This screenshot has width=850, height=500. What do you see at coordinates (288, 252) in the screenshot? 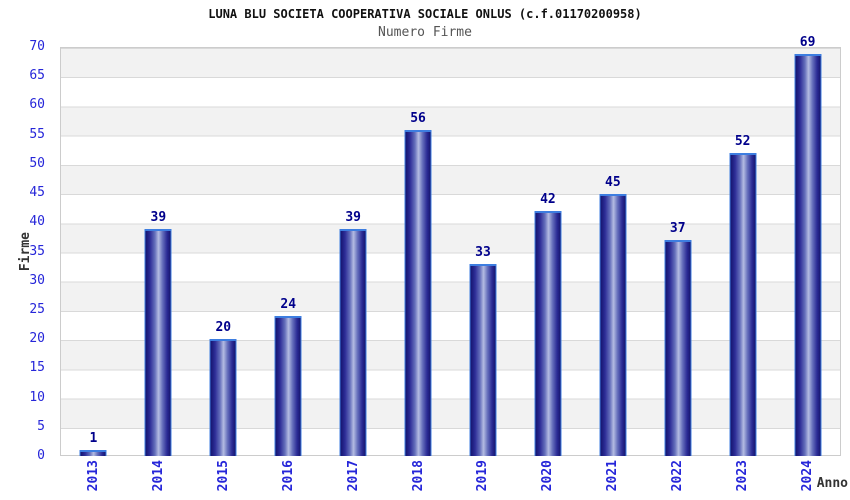
I see `bar-column-2016: 24` at bounding box center [288, 252].